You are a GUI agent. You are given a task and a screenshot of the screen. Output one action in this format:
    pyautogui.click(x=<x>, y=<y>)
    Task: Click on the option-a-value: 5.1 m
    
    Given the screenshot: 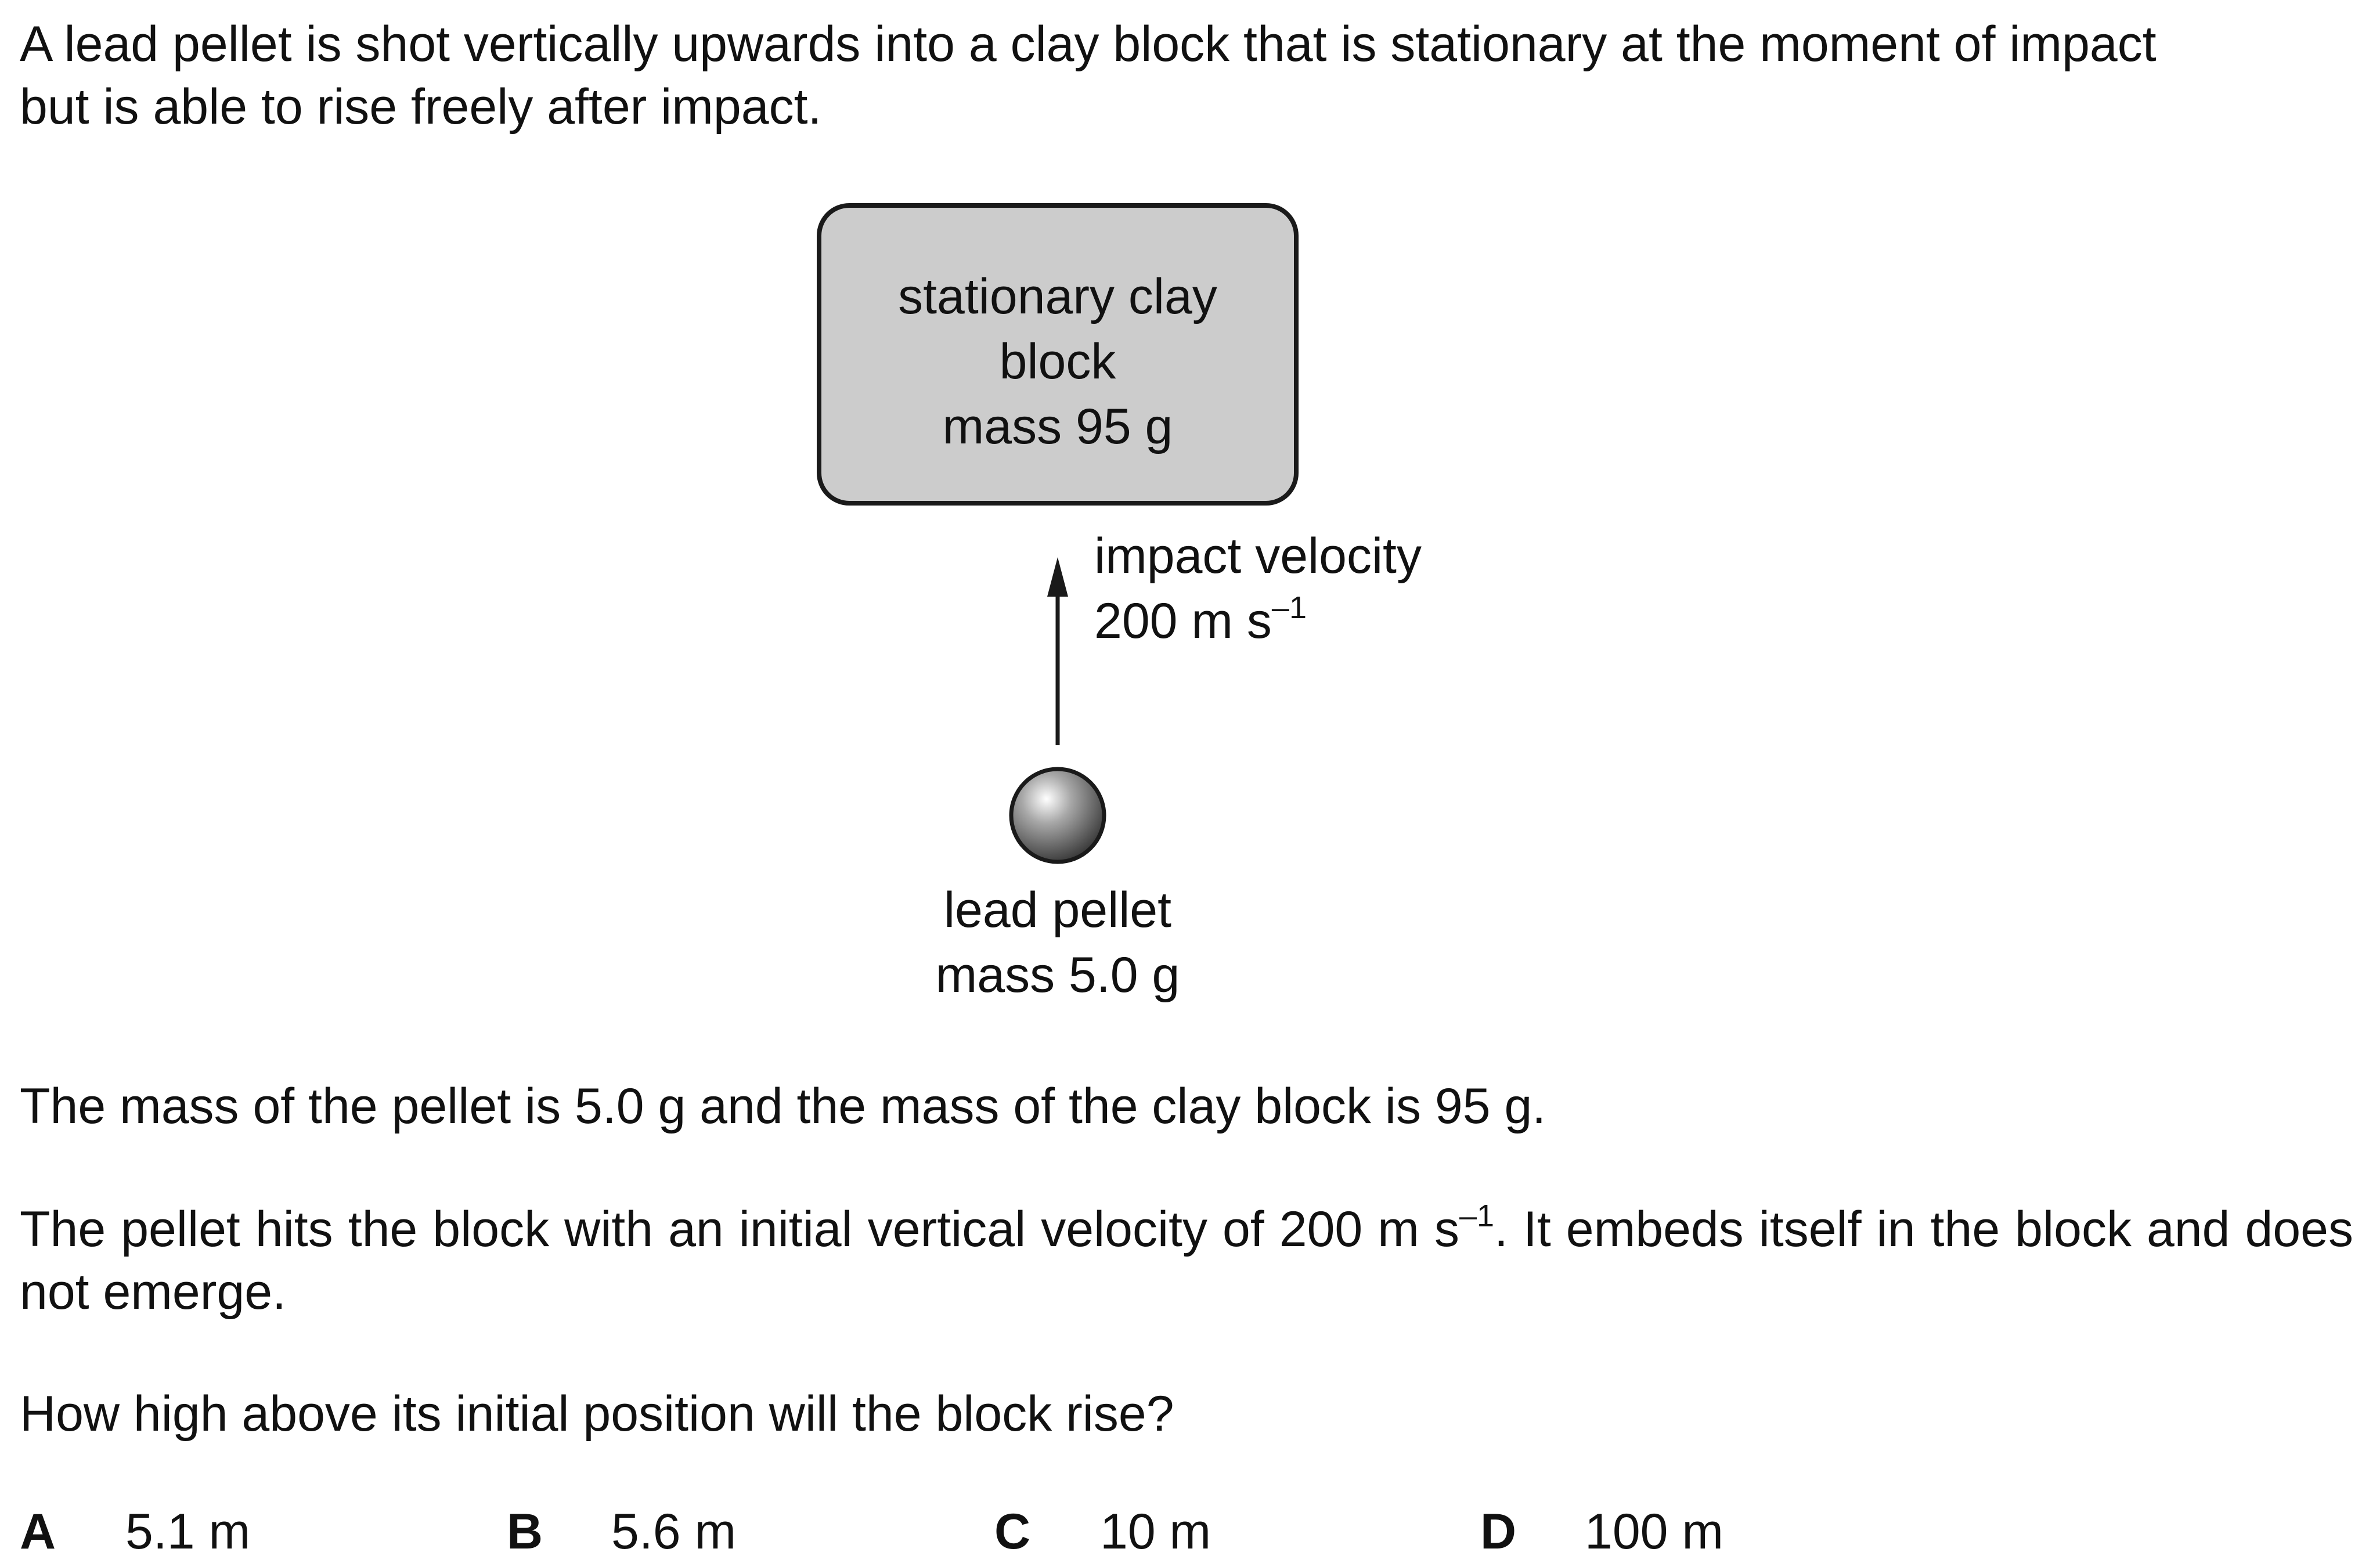 What is the action you would take?
    pyautogui.click(x=188, y=1532)
    